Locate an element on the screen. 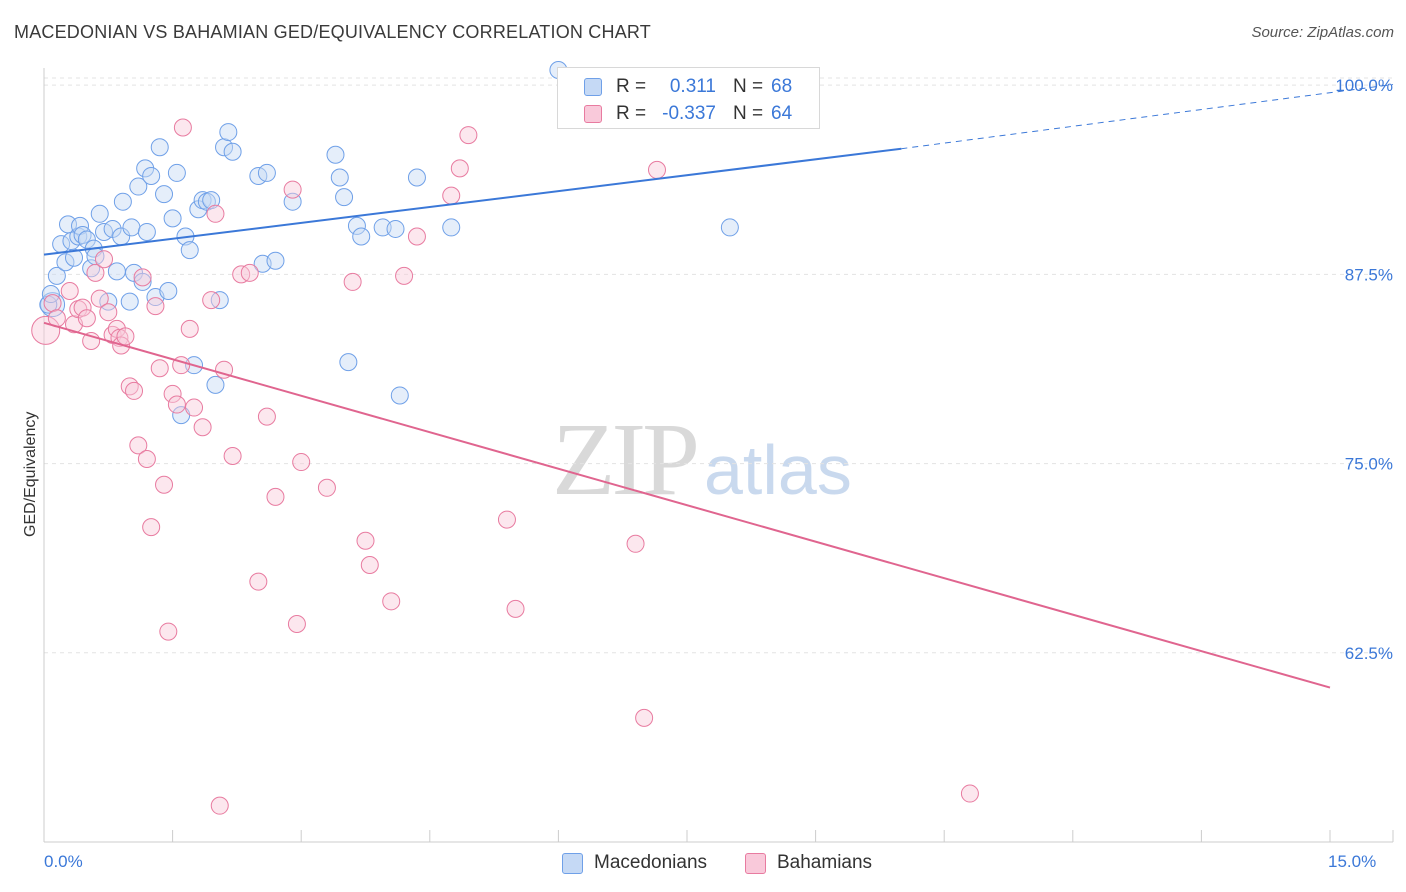  watermark: ZIP atlas is located at coordinates (702, 459).